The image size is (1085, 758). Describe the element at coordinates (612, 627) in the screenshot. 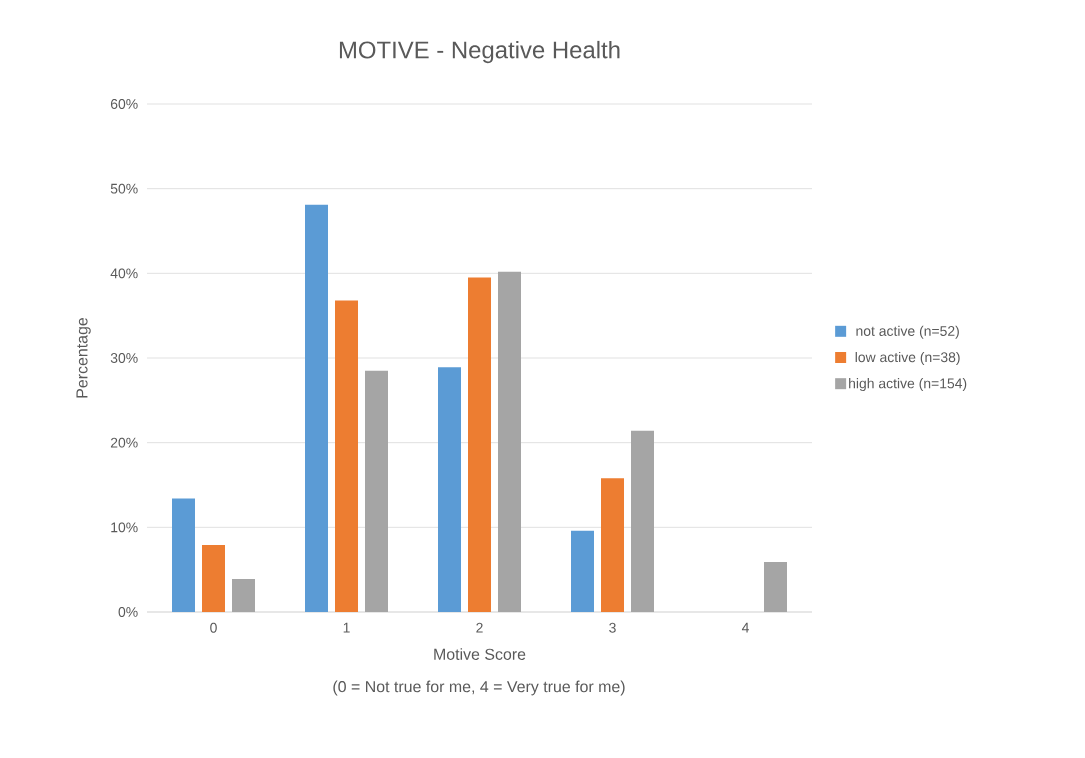

I see `x-tick-label: 3` at that location.